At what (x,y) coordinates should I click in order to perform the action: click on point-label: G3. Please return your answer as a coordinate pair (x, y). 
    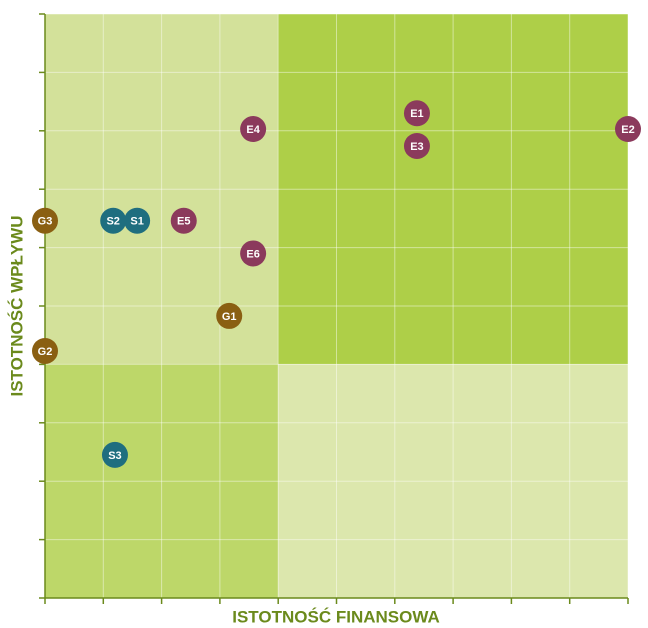
    Looking at the image, I should click on (45, 222).